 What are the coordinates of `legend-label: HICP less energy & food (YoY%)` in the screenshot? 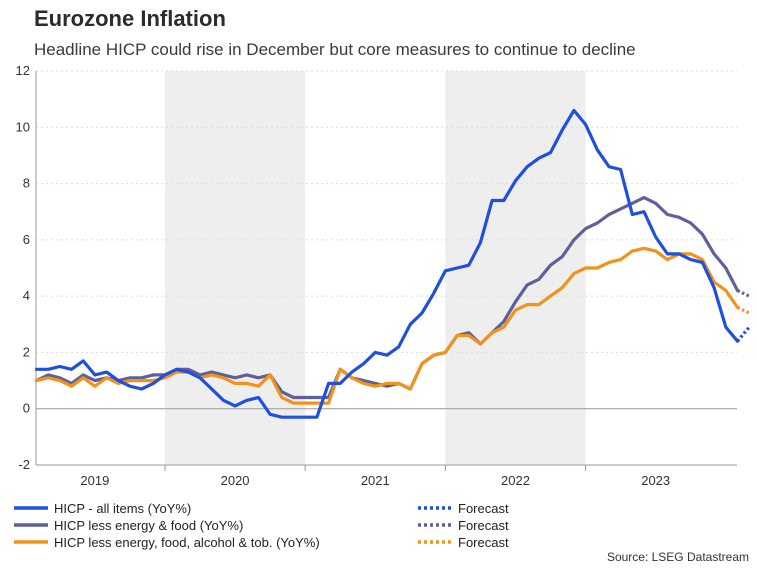 It's located at (148, 525).